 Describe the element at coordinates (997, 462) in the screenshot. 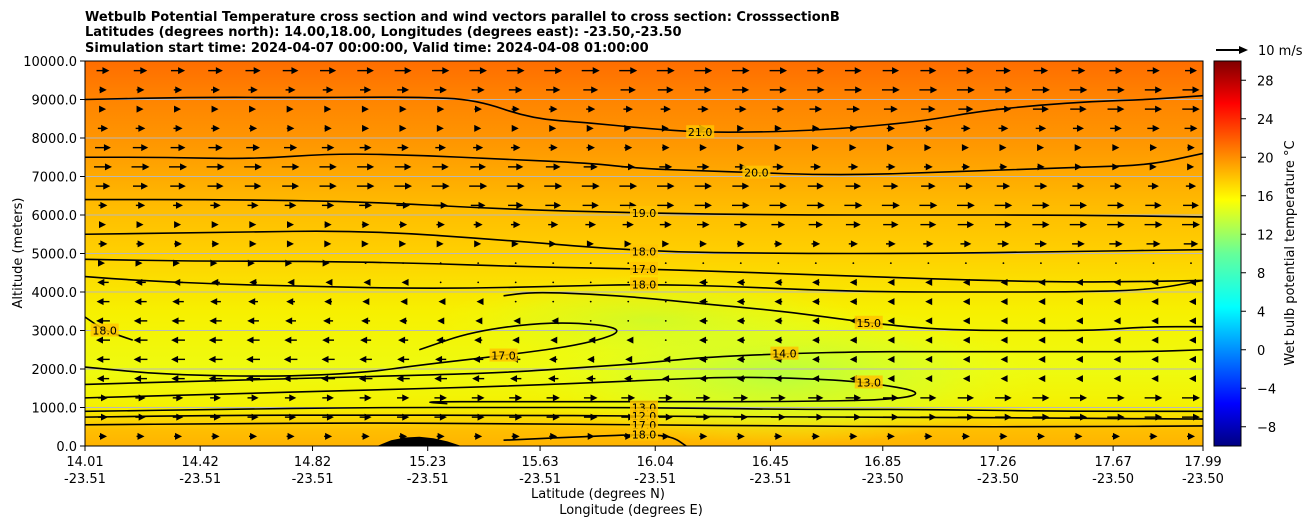

I see `x-tick-label-lat: 17.26` at that location.